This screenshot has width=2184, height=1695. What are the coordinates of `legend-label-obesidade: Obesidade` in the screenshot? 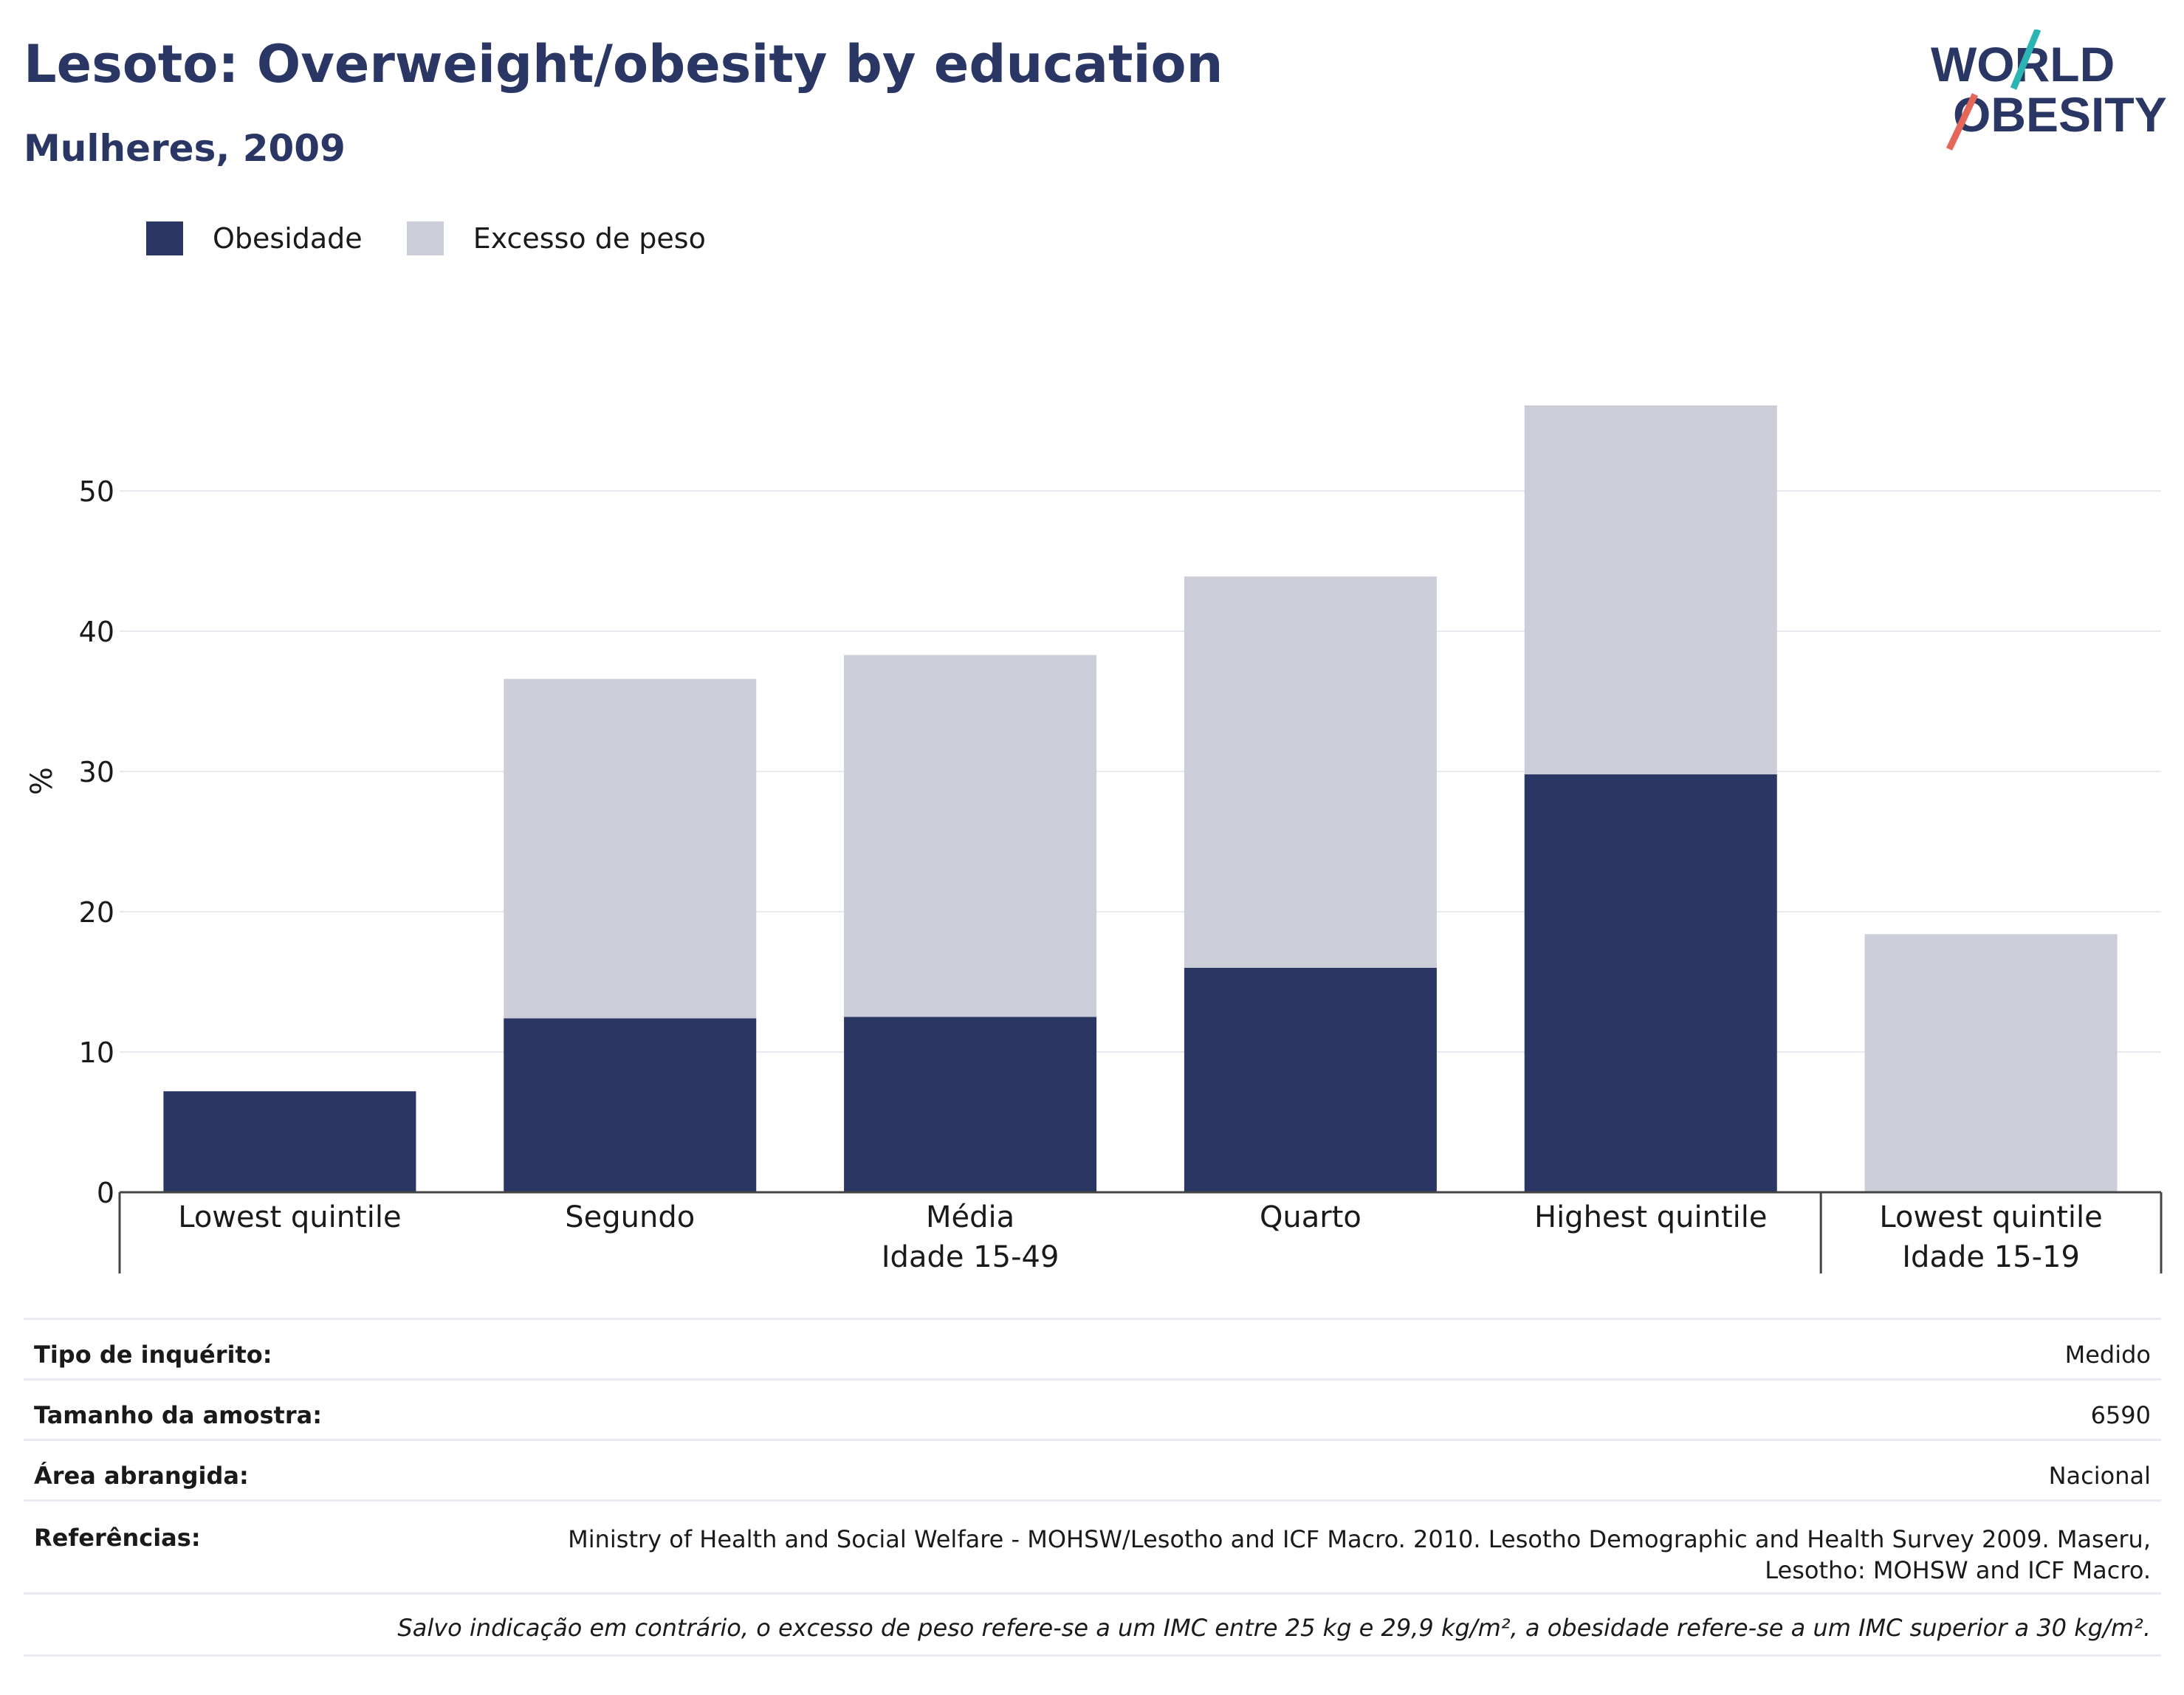 It's located at (288, 238).